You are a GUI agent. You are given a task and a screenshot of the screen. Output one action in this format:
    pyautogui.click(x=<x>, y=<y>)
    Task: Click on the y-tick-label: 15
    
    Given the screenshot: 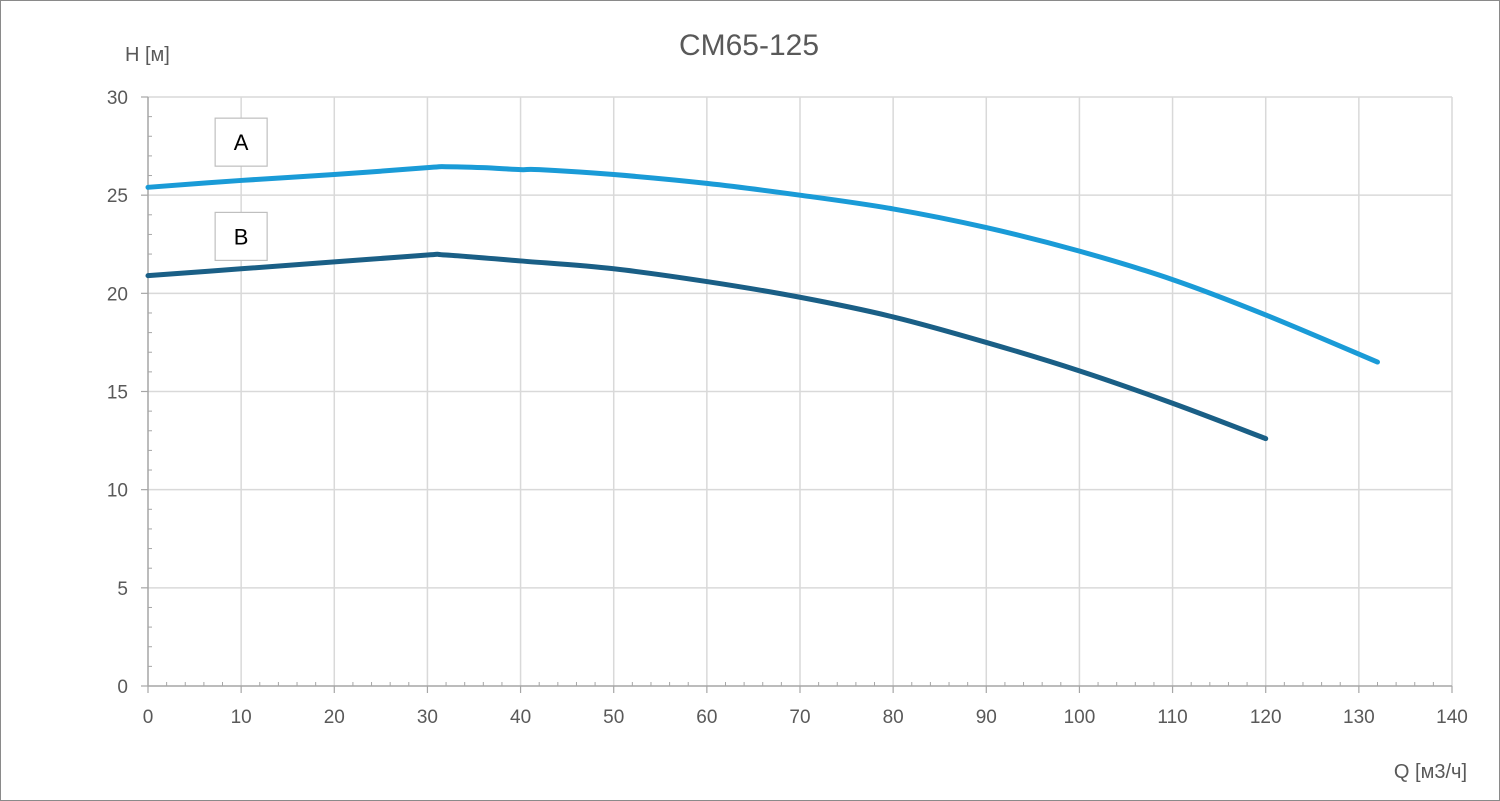 What is the action you would take?
    pyautogui.click(x=117, y=393)
    